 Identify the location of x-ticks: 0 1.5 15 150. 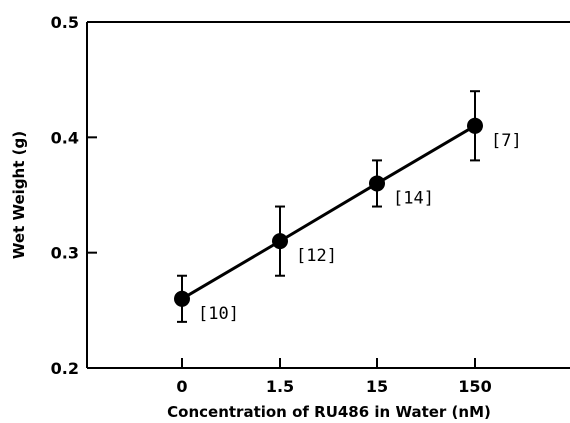
(334, 377).